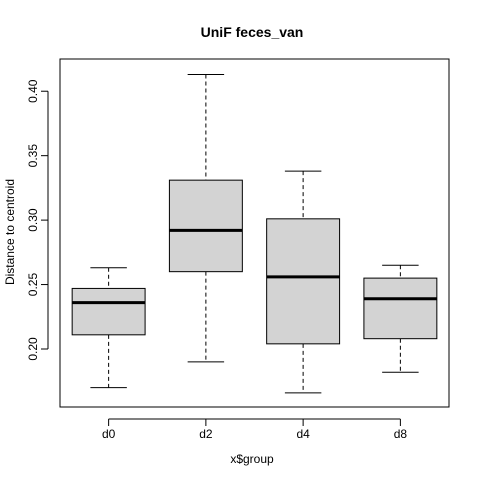  I want to click on y-axis-label: Distance to centroid, so click(10, 232).